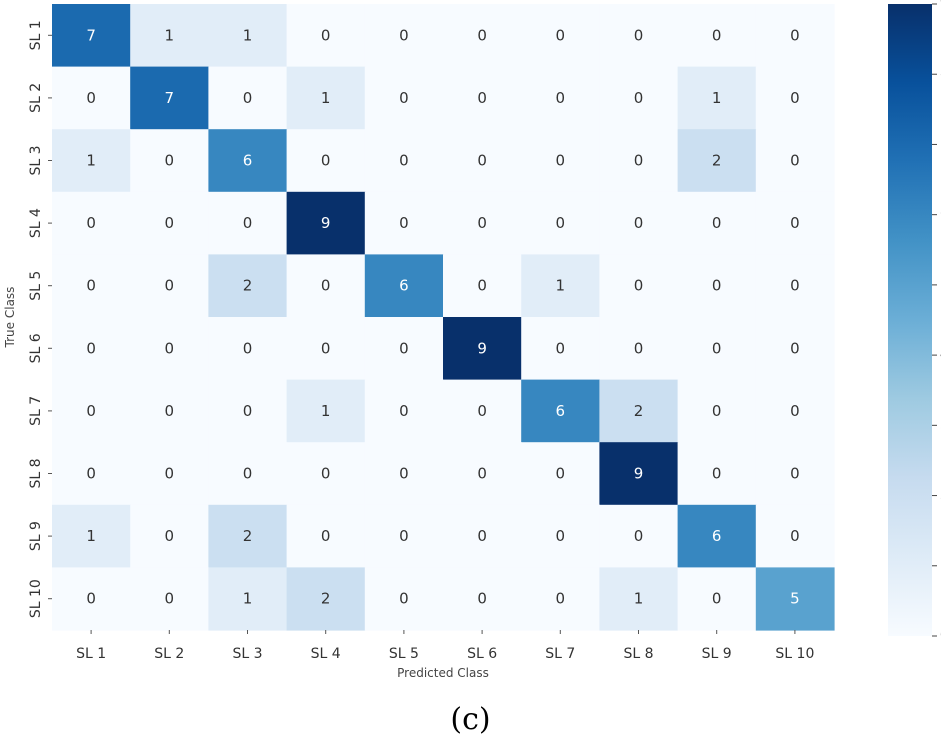 Image resolution: width=941 pixels, height=745 pixels. I want to click on y-tick-label: SL 2, so click(36, 98).